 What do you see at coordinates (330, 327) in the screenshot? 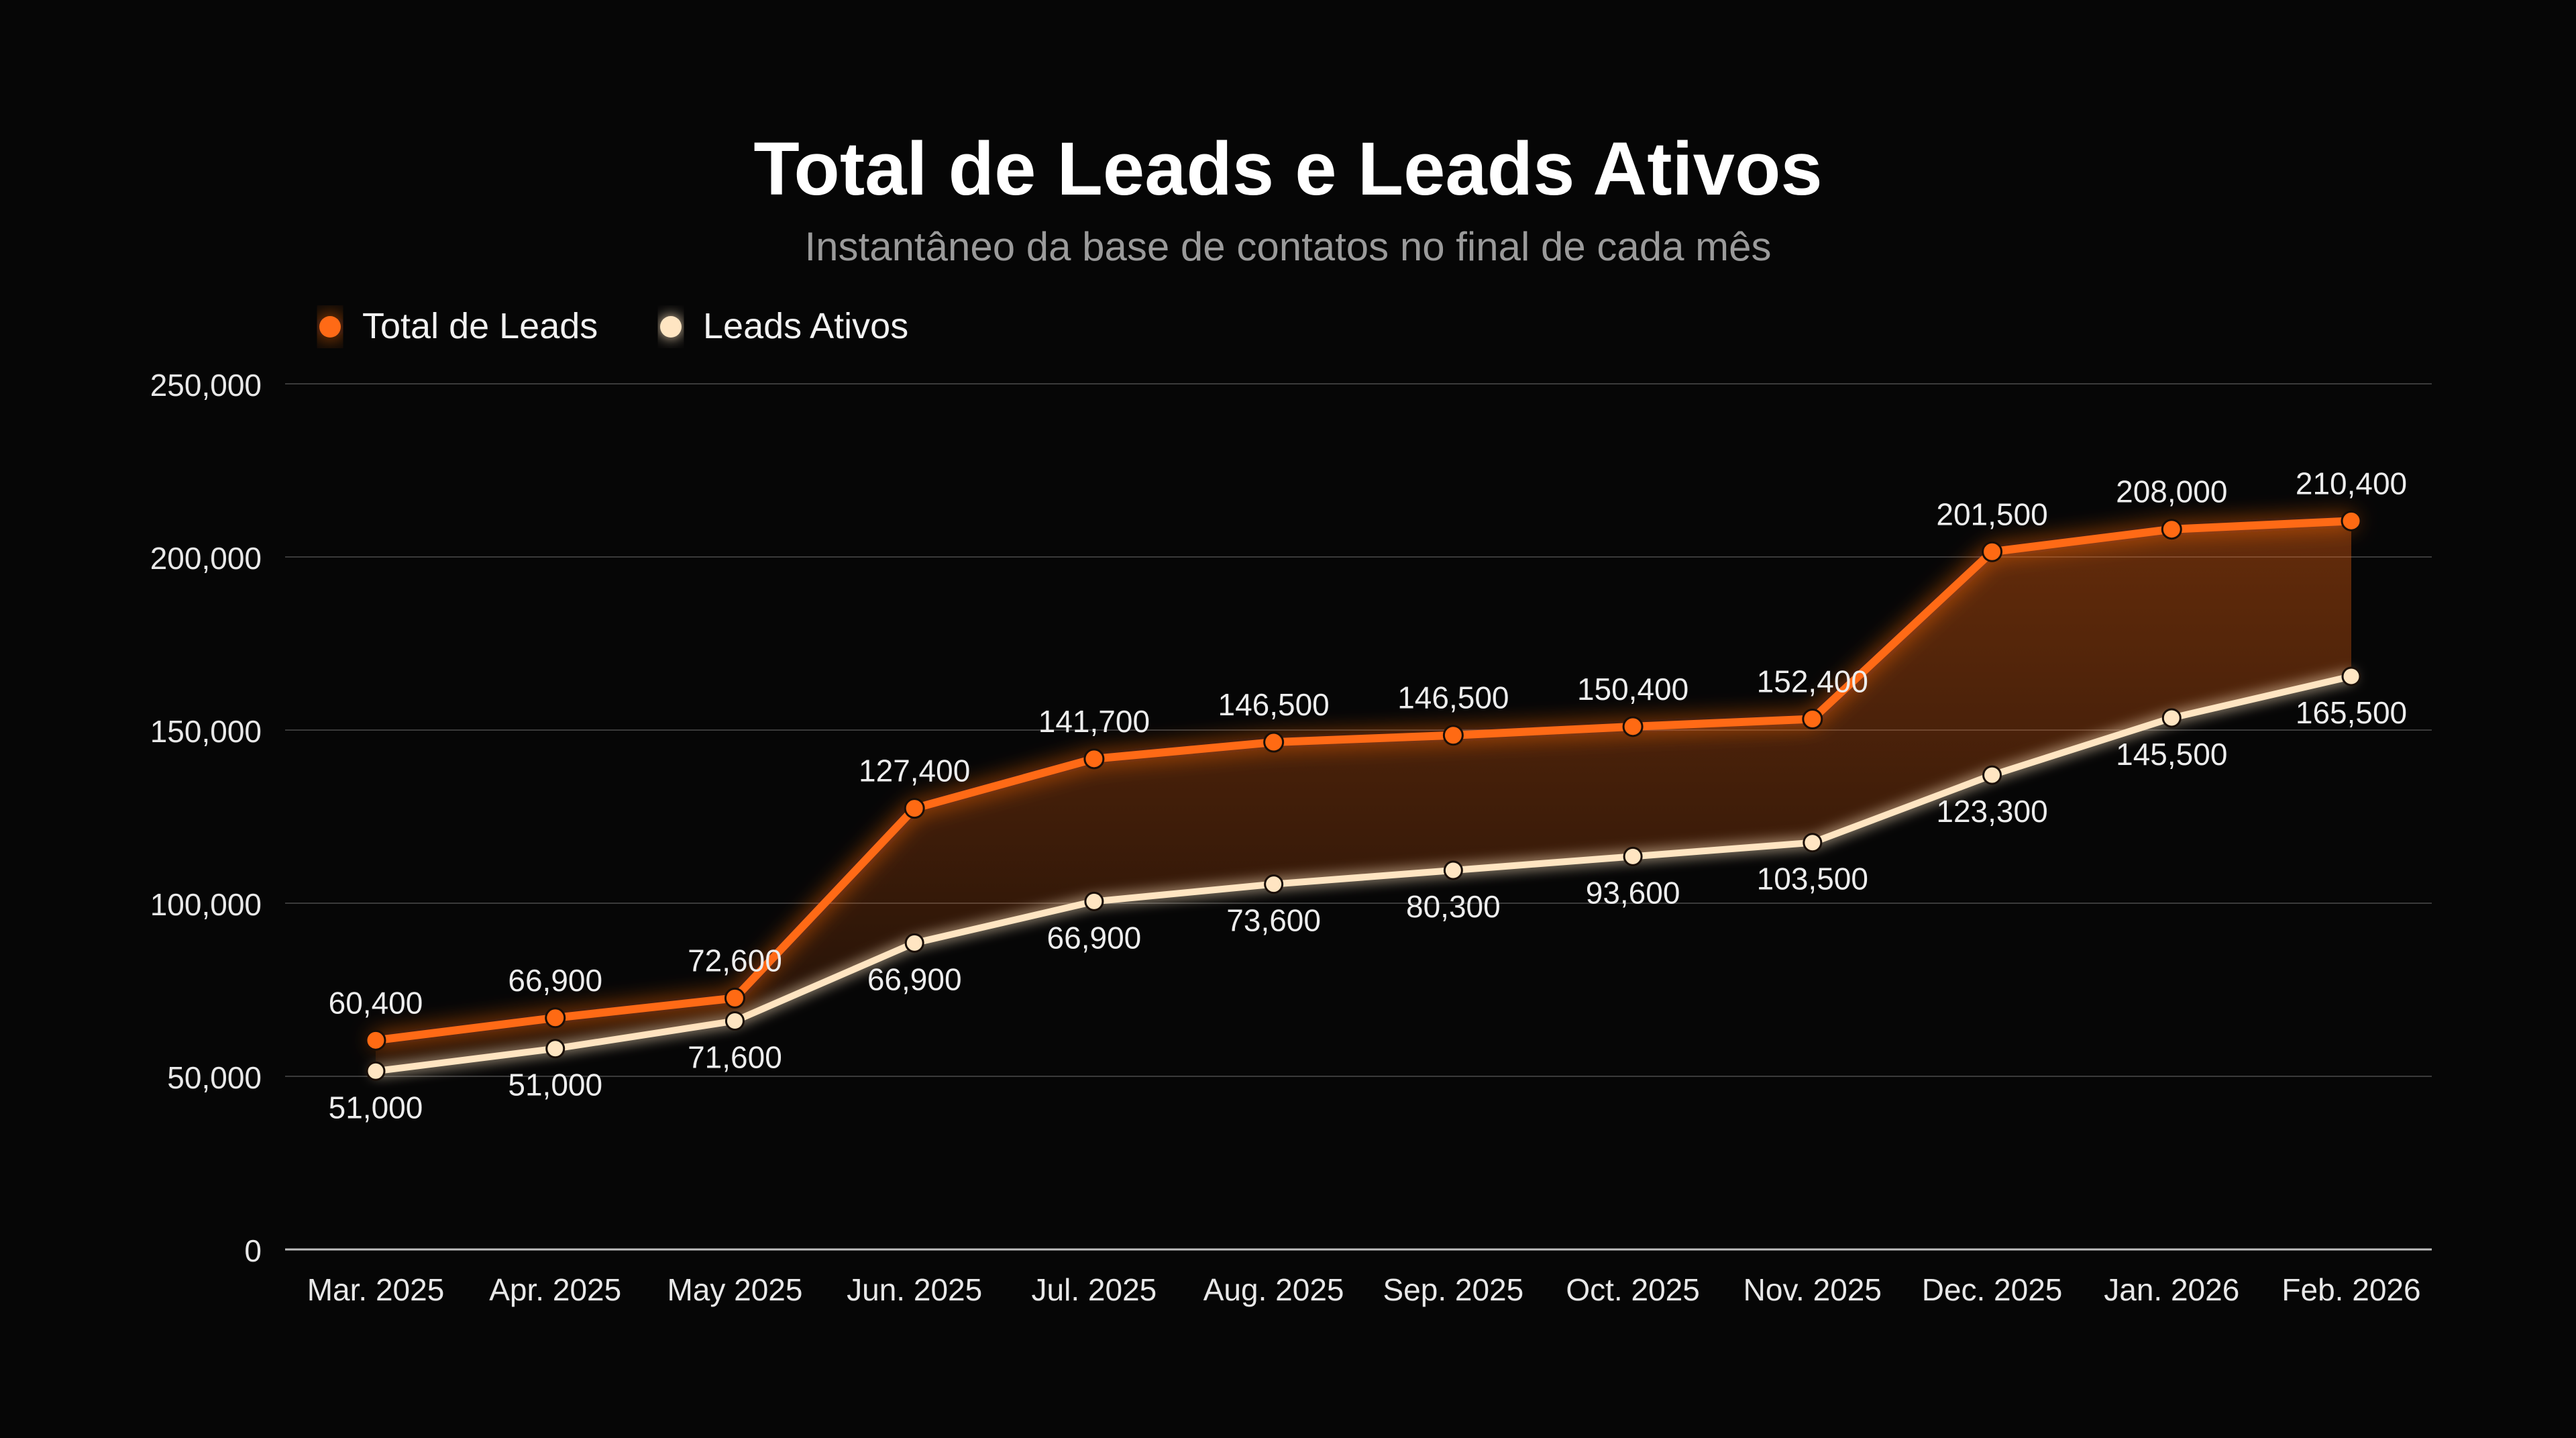
I see `legend-marker-total-leads` at bounding box center [330, 327].